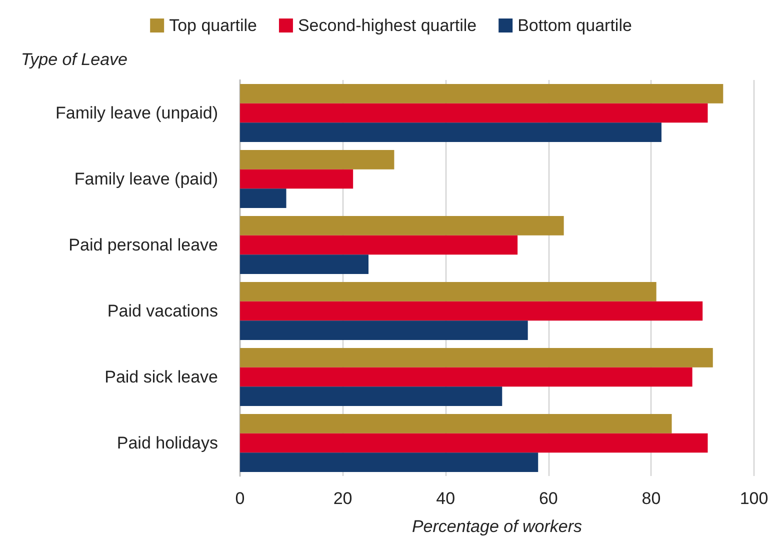 The width and height of the screenshot is (782, 558). I want to click on legend-label: Second-highest quartile, so click(387, 25).